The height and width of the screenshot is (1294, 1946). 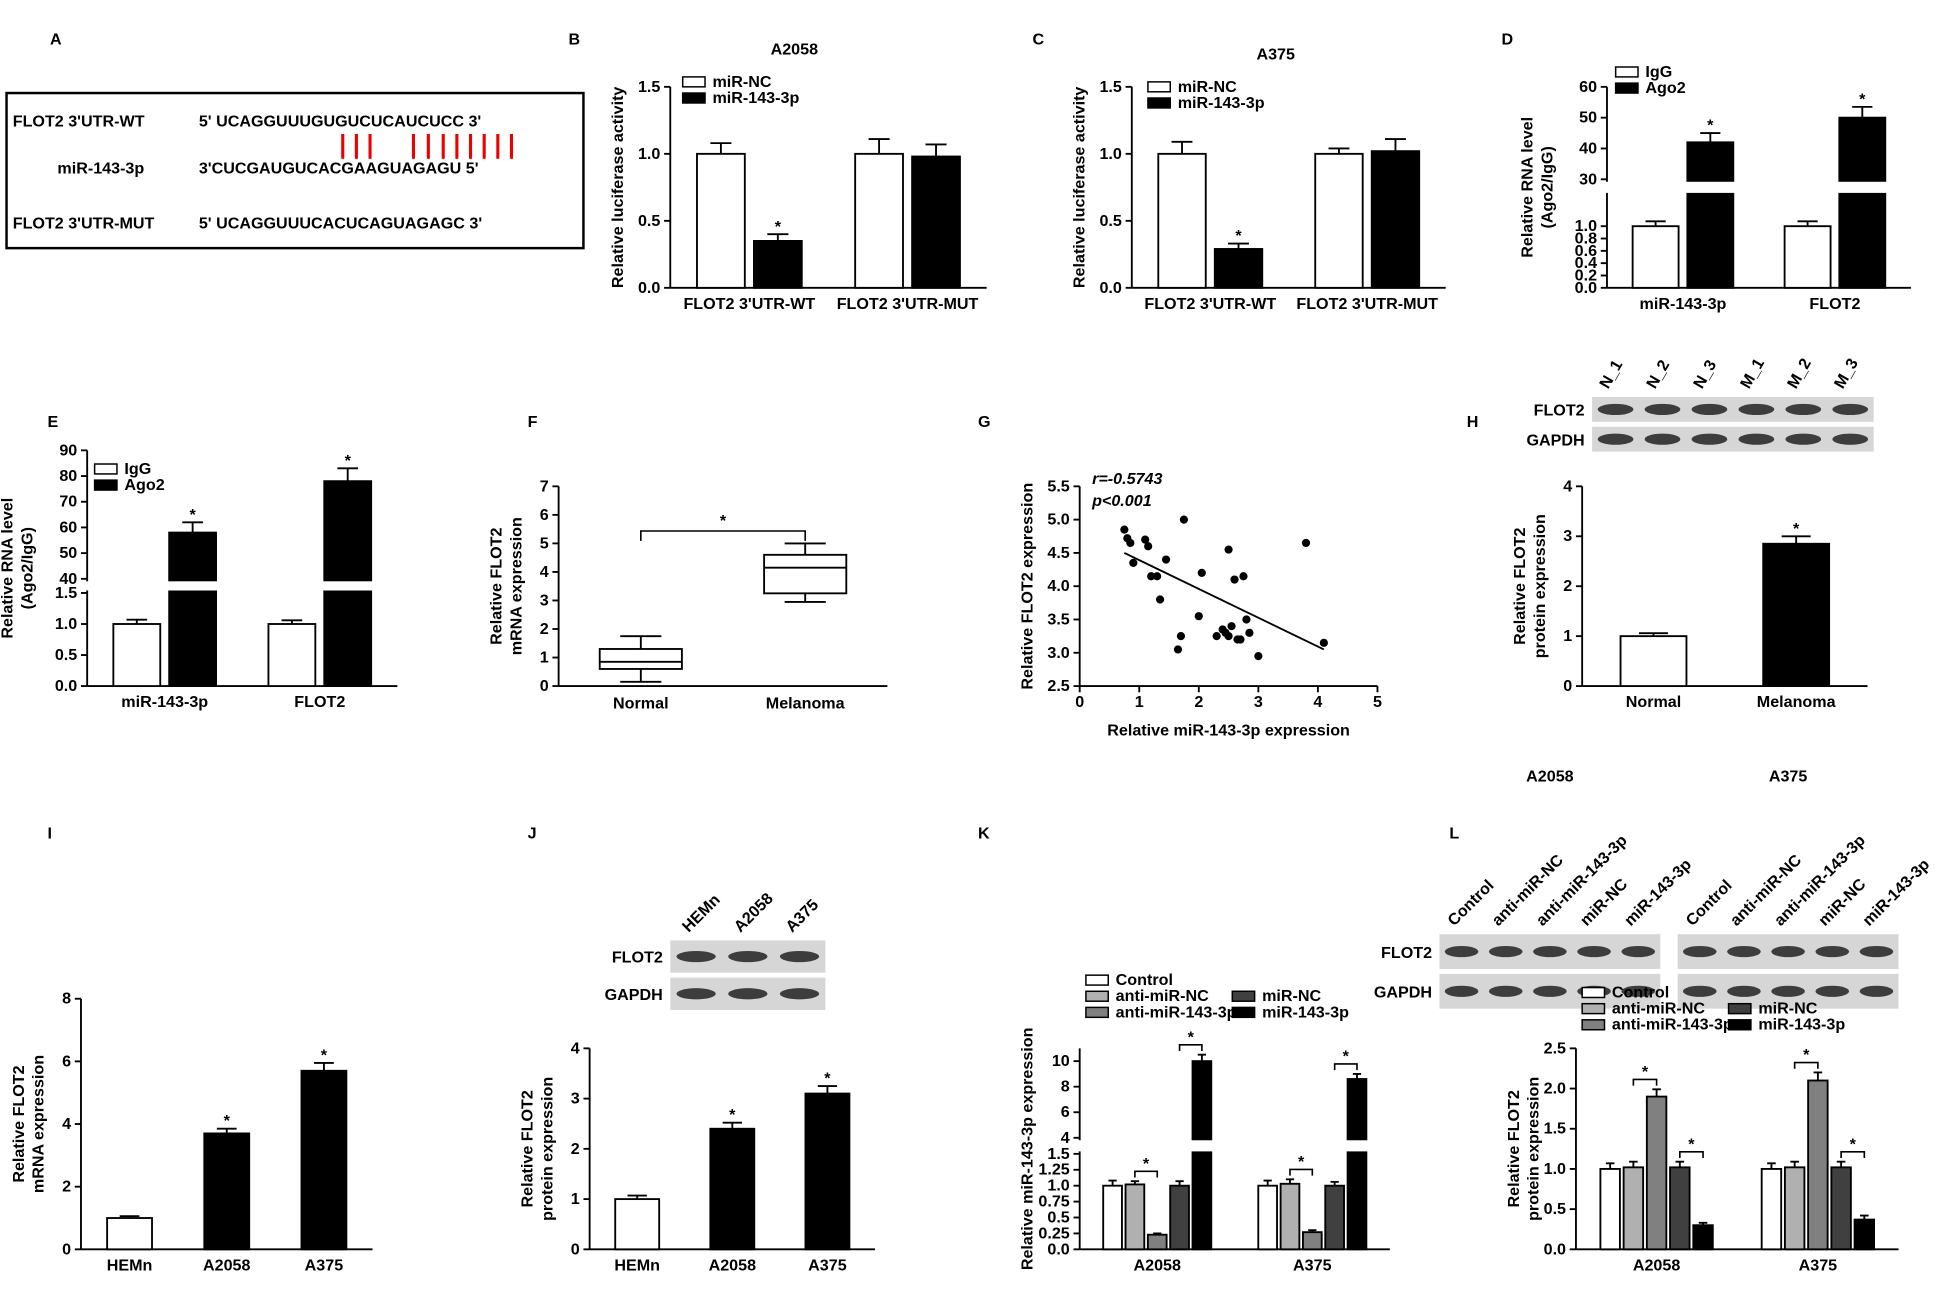 I want to click on x-tick-label: 4, so click(x=1317, y=702).